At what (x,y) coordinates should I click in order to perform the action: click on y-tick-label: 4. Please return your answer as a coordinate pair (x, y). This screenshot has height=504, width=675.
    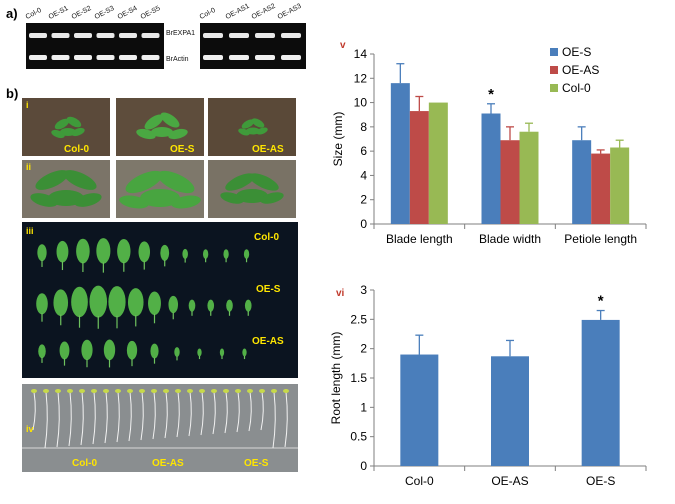
    Looking at the image, I should click on (363, 175).